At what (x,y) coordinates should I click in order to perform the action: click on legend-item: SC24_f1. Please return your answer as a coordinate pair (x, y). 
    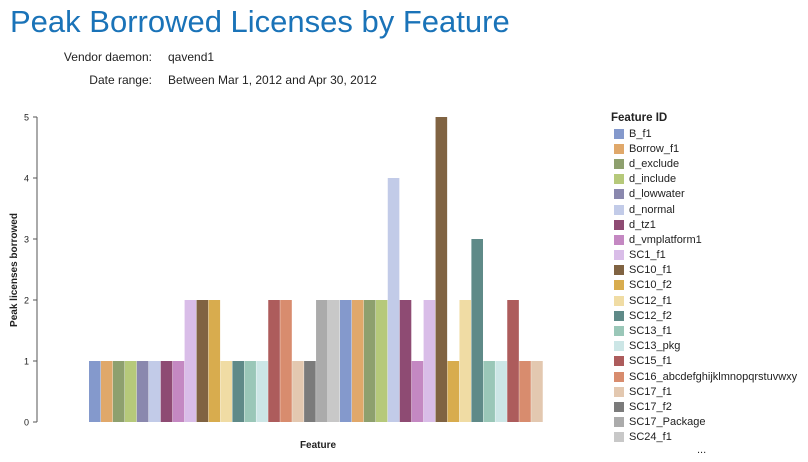
    Looking at the image, I should click on (709, 437).